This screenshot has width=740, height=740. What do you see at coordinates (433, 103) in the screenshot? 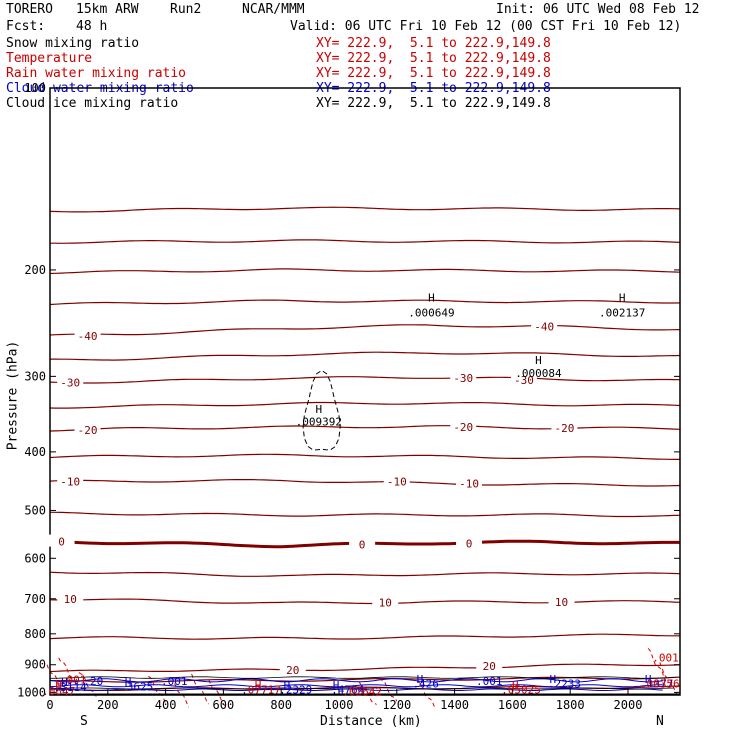
I see `legend-cloud-ice-xy: XY= 222.9, 5.1 to 222.9,149.8` at bounding box center [433, 103].